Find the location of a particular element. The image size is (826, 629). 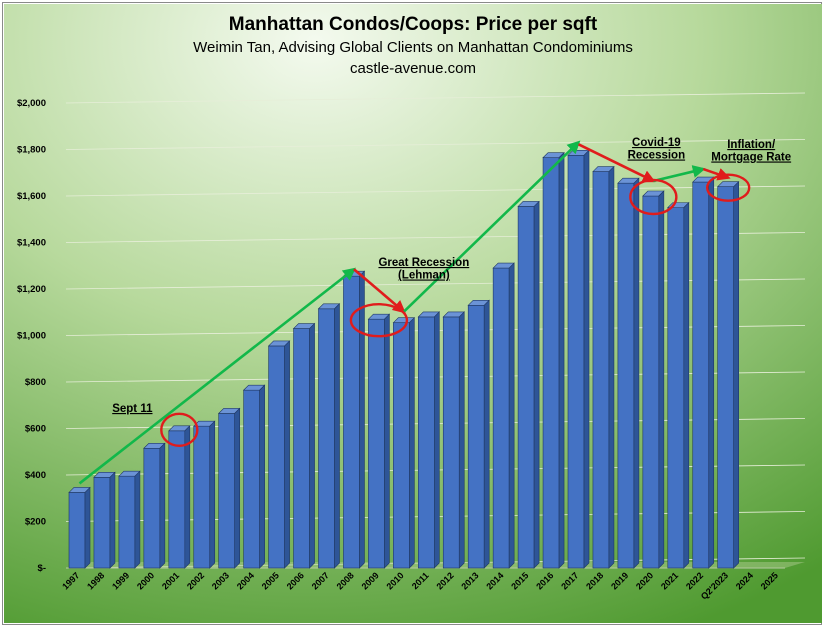

y-tick-label: $800 is located at coordinates (35, 382).